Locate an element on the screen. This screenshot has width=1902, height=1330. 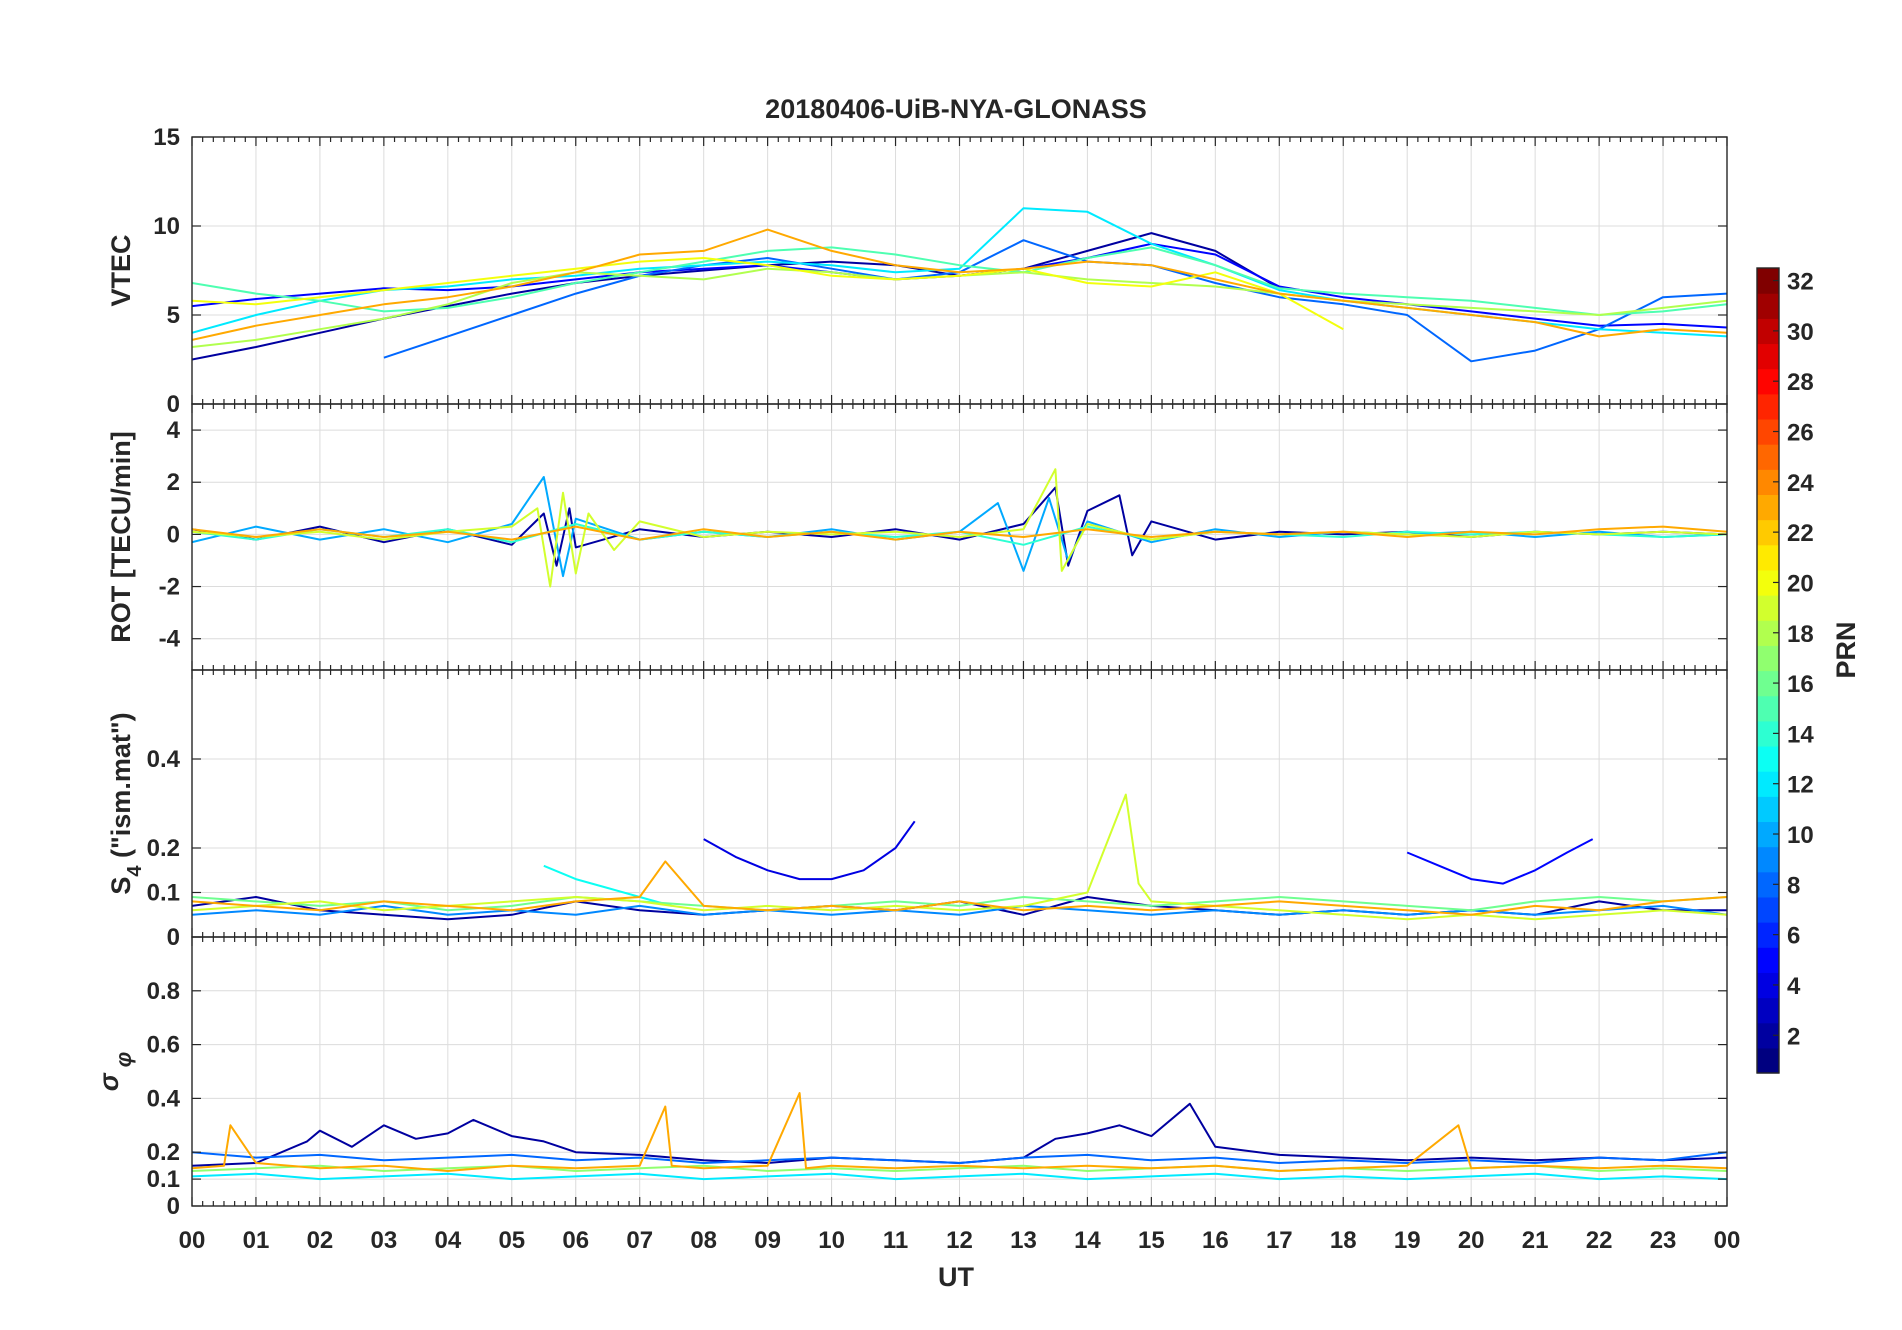
y-tick-label: 2 is located at coordinates (173, 482).